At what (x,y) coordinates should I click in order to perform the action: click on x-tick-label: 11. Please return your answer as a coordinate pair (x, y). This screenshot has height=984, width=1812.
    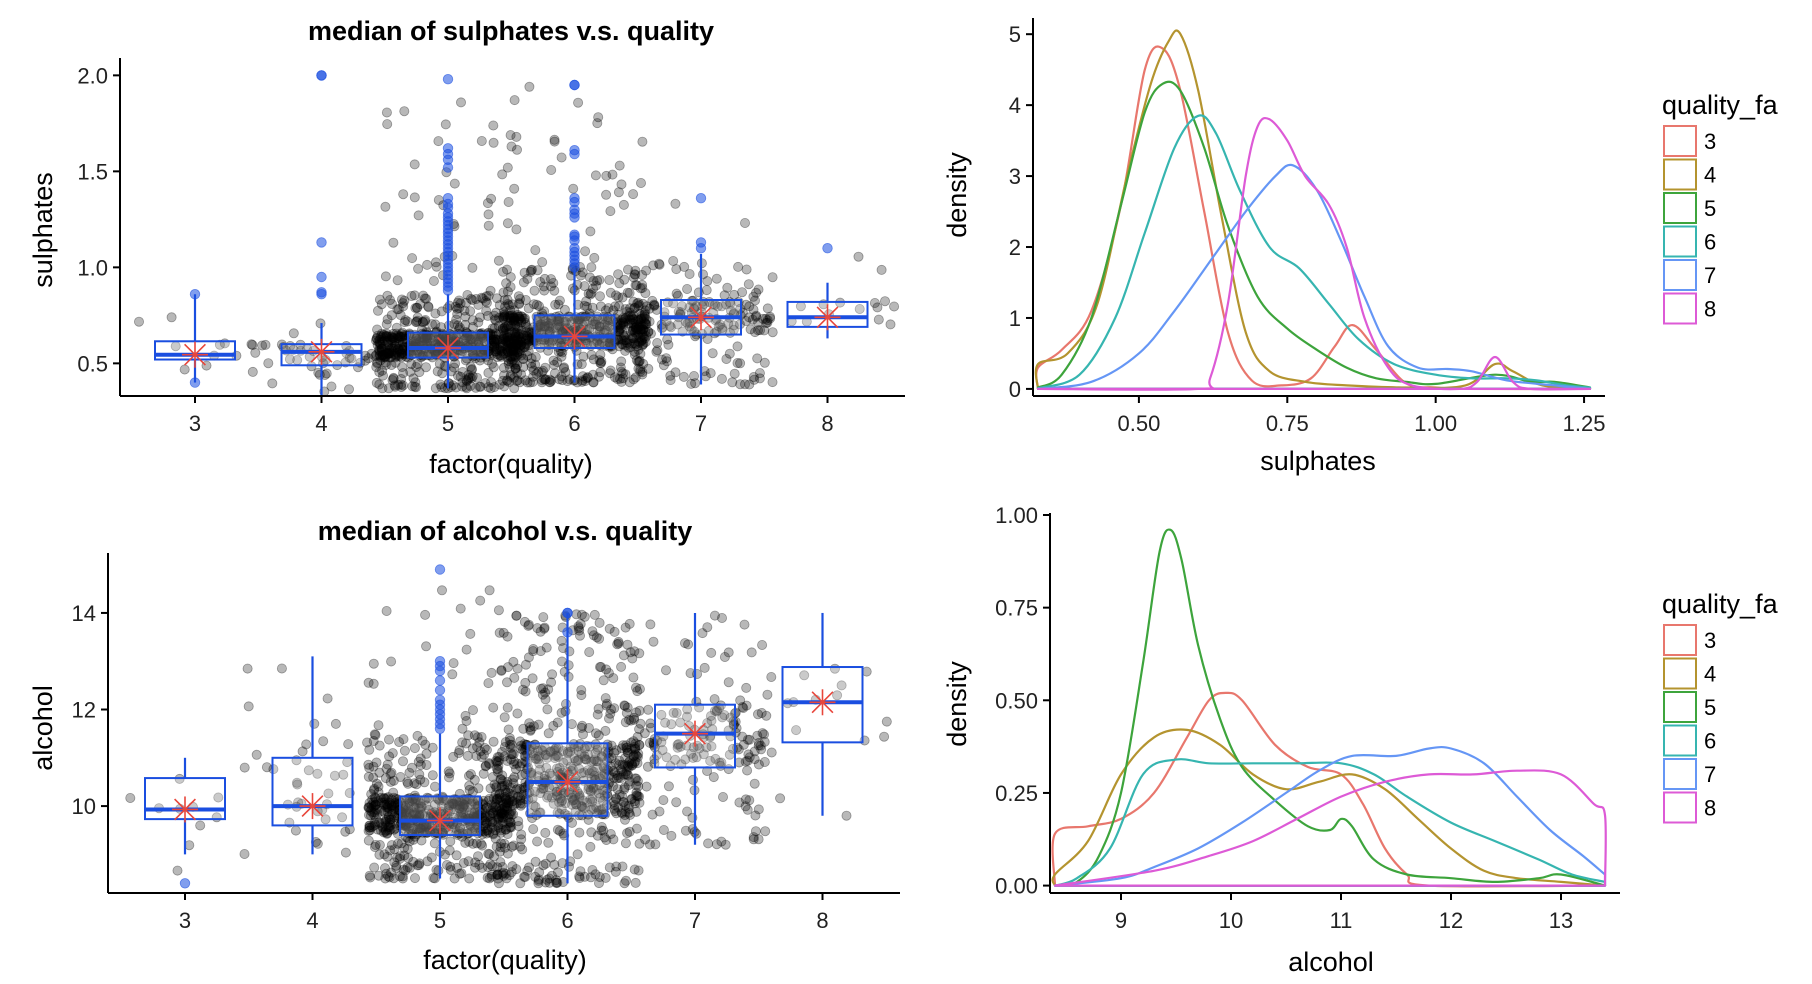
    Looking at the image, I should click on (1341, 920).